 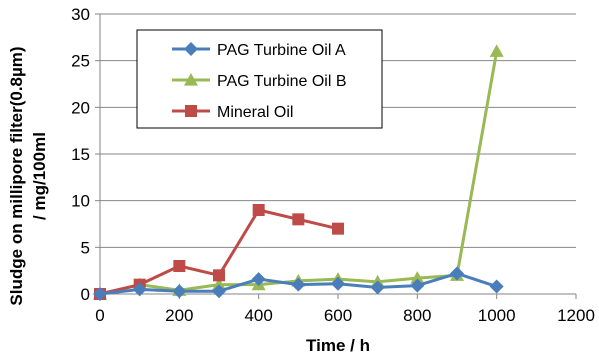 What do you see at coordinates (576, 315) in the screenshot?
I see `x-tick-label: 1200` at bounding box center [576, 315].